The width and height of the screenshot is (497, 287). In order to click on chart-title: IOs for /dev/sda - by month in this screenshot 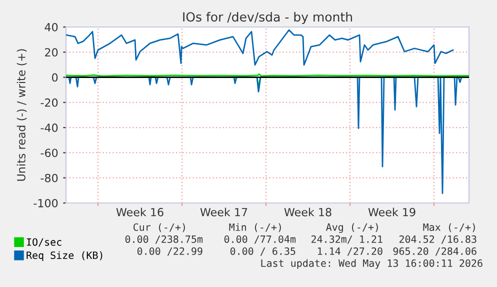, I will do `click(267, 18)`.